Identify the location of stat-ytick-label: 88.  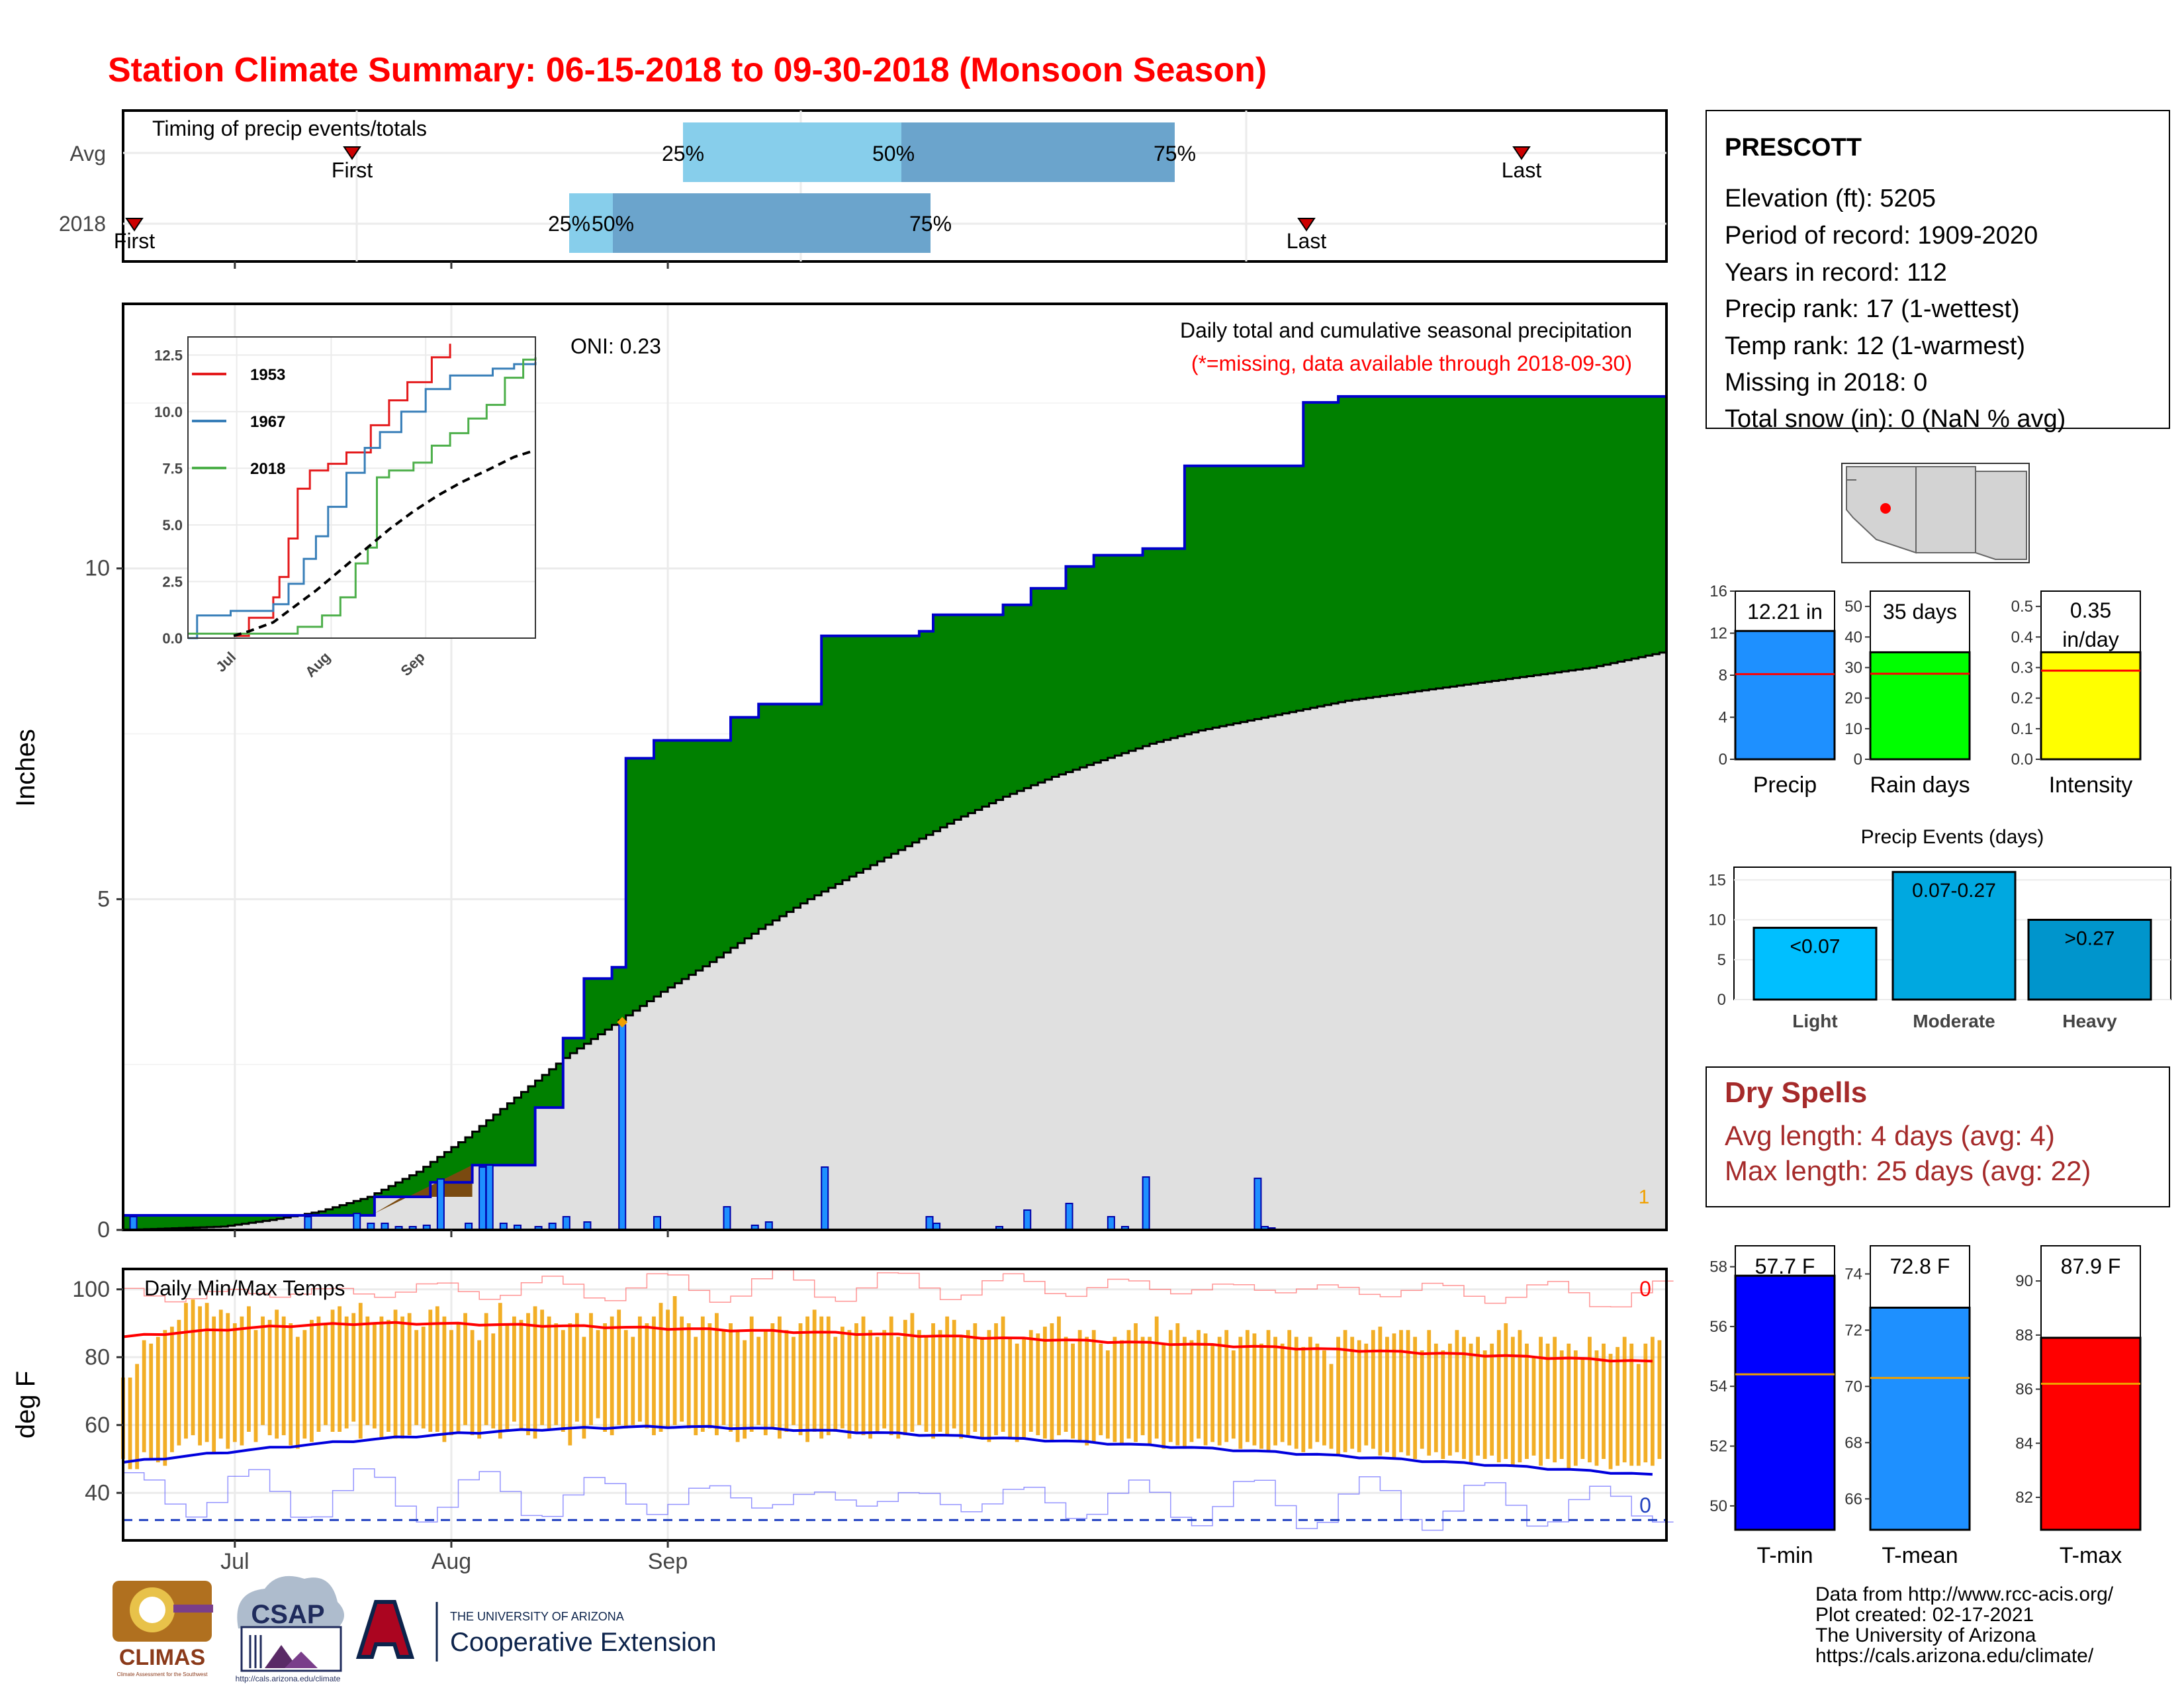
(2024, 1335).